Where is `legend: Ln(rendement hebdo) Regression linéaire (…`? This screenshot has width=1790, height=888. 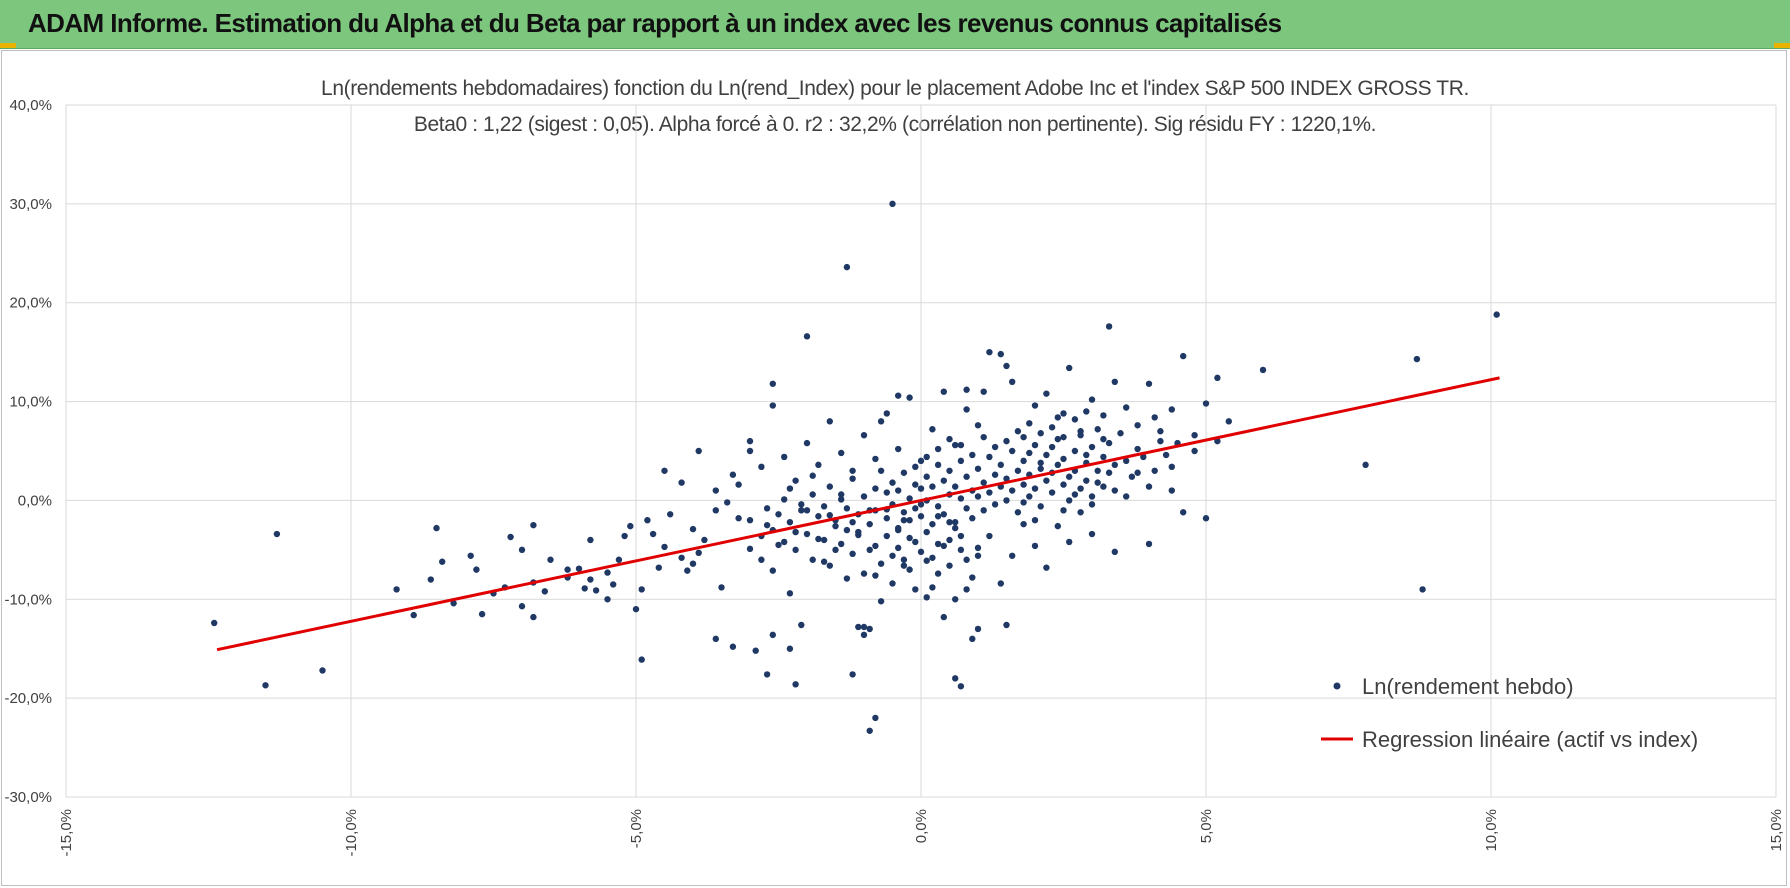
legend: Ln(rendement hebdo) Regression linéaire (… is located at coordinates (1509, 713).